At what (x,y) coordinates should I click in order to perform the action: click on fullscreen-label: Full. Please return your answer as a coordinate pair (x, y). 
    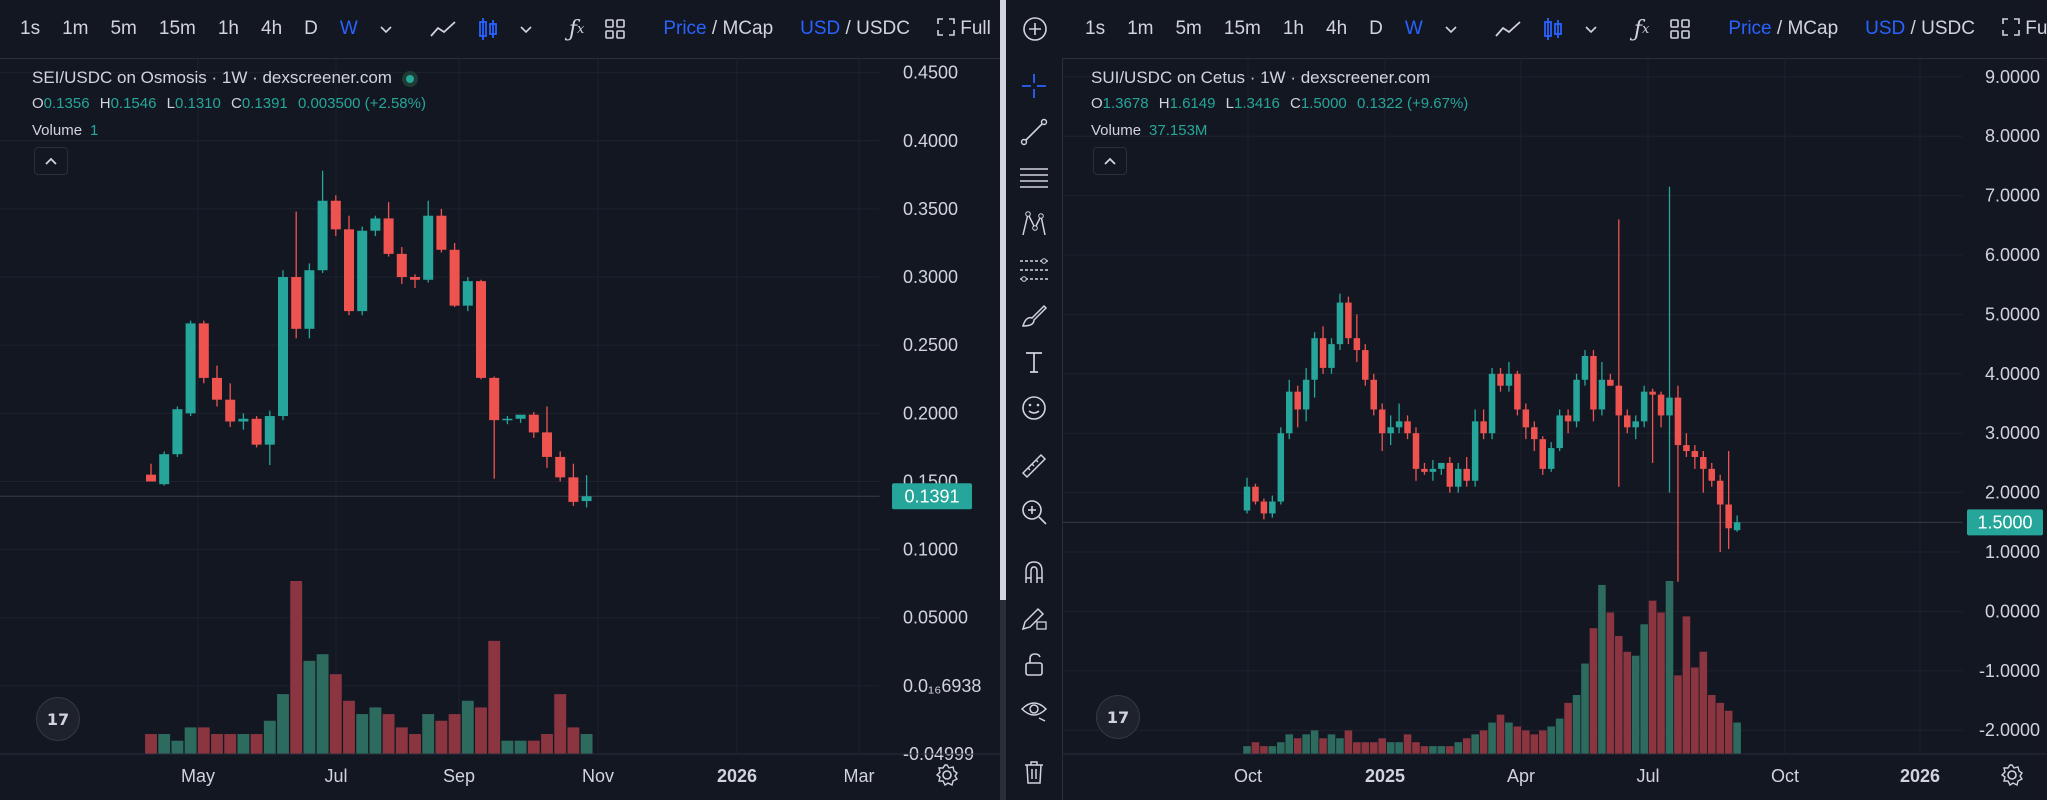
    Looking at the image, I should click on (2036, 28).